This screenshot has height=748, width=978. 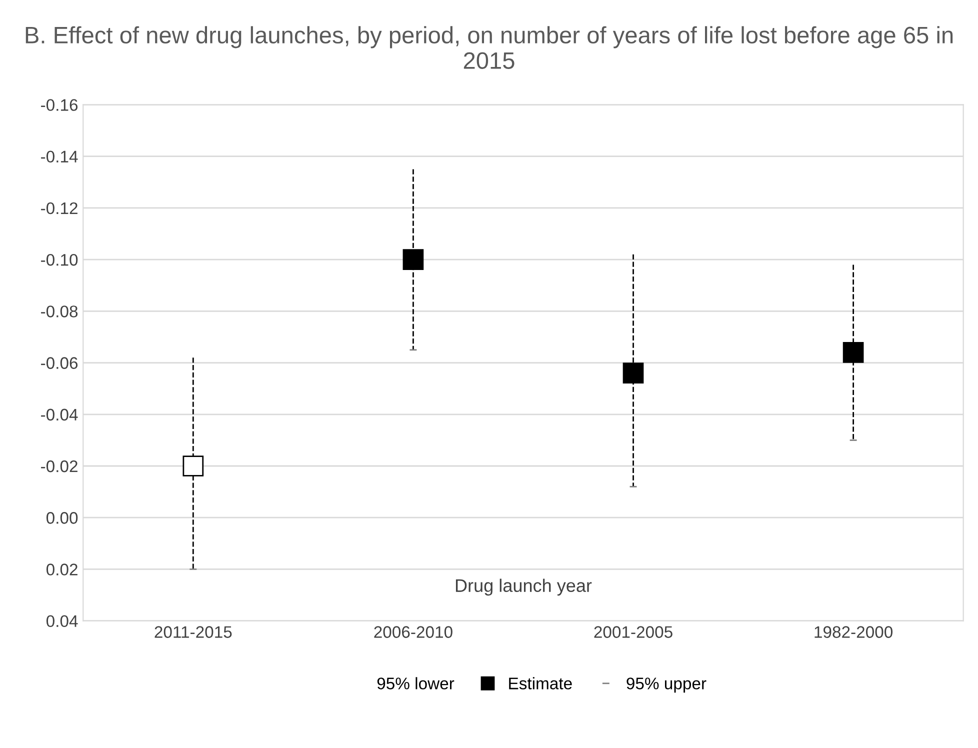 What do you see at coordinates (415, 683) in the screenshot?
I see `text: 95% lower` at bounding box center [415, 683].